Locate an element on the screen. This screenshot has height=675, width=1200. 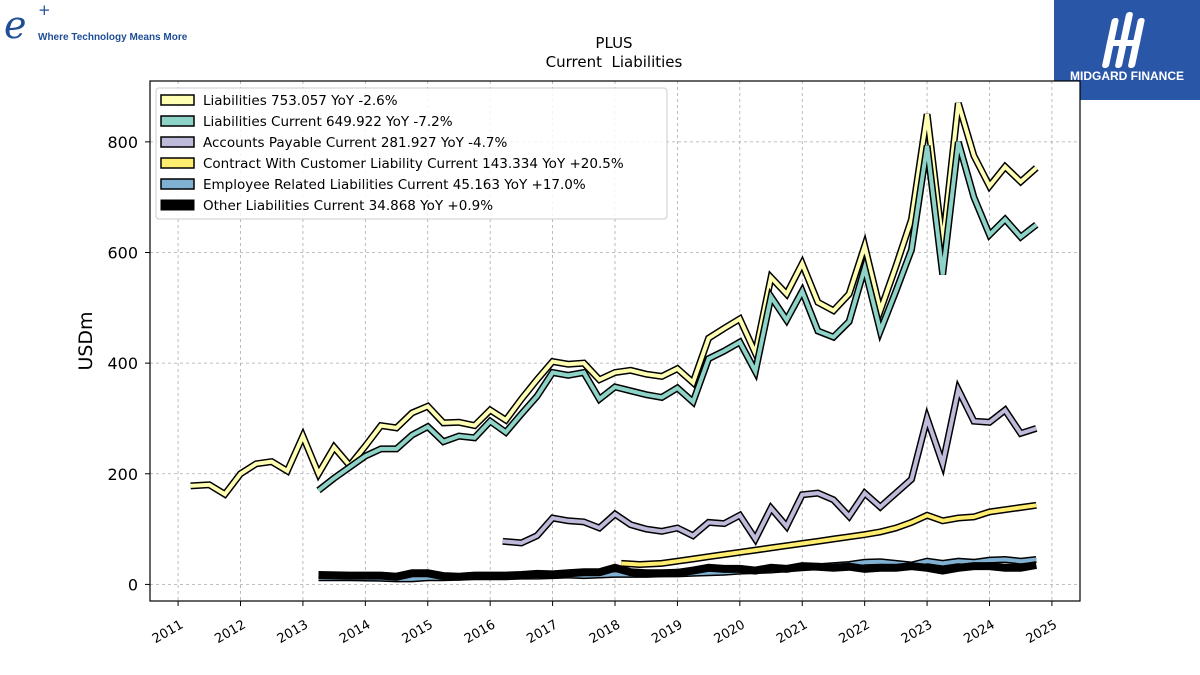
x-tick-label: 2023 is located at coordinates (917, 632).